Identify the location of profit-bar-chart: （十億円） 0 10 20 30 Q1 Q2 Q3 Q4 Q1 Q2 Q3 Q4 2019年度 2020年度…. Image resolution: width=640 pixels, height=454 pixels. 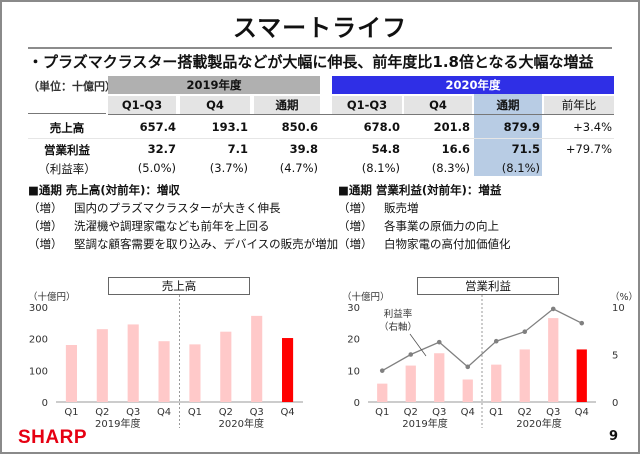
(490, 360).